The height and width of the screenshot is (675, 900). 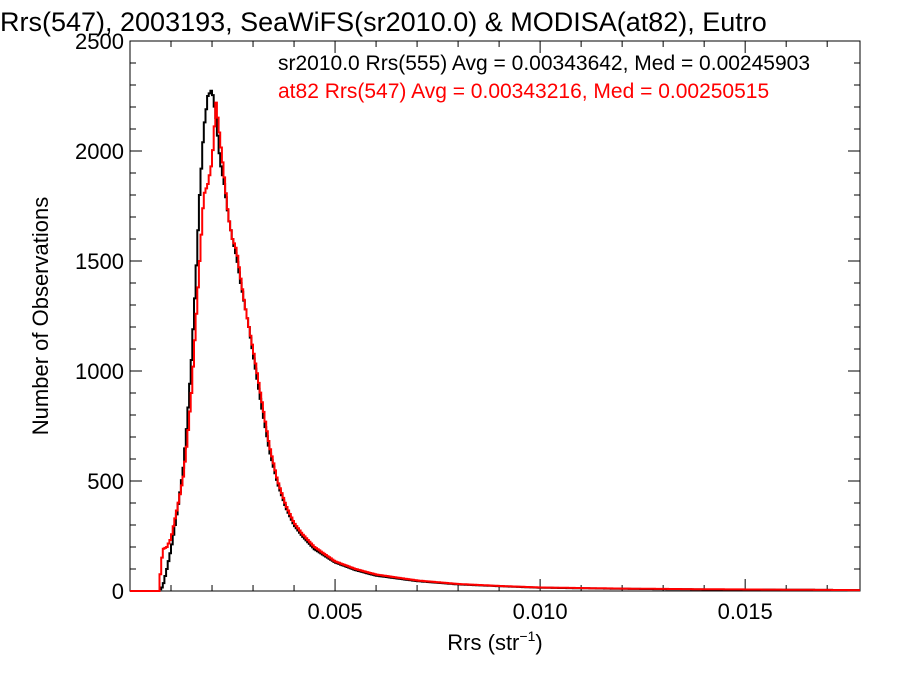 I want to click on y-tick-label: 2000, so click(x=99, y=151).